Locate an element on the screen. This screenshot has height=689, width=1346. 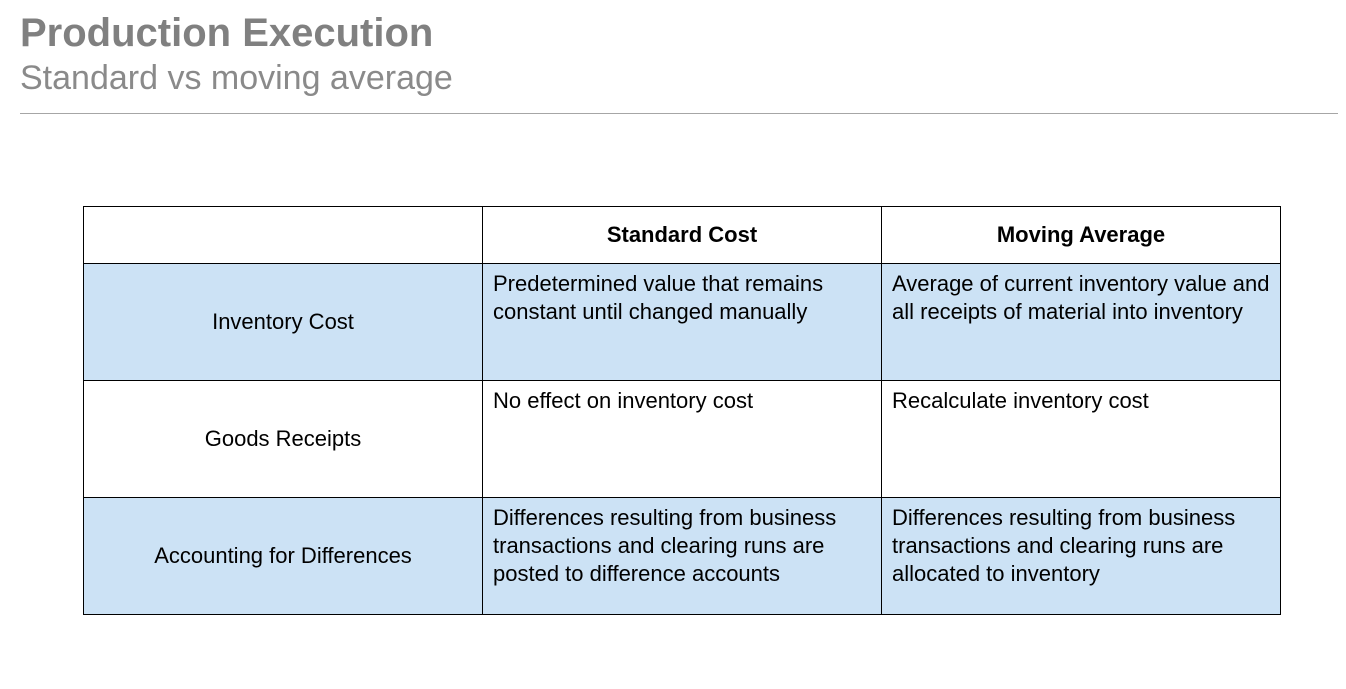
page-subtitle: Standard vs moving average is located at coordinates (236, 78).